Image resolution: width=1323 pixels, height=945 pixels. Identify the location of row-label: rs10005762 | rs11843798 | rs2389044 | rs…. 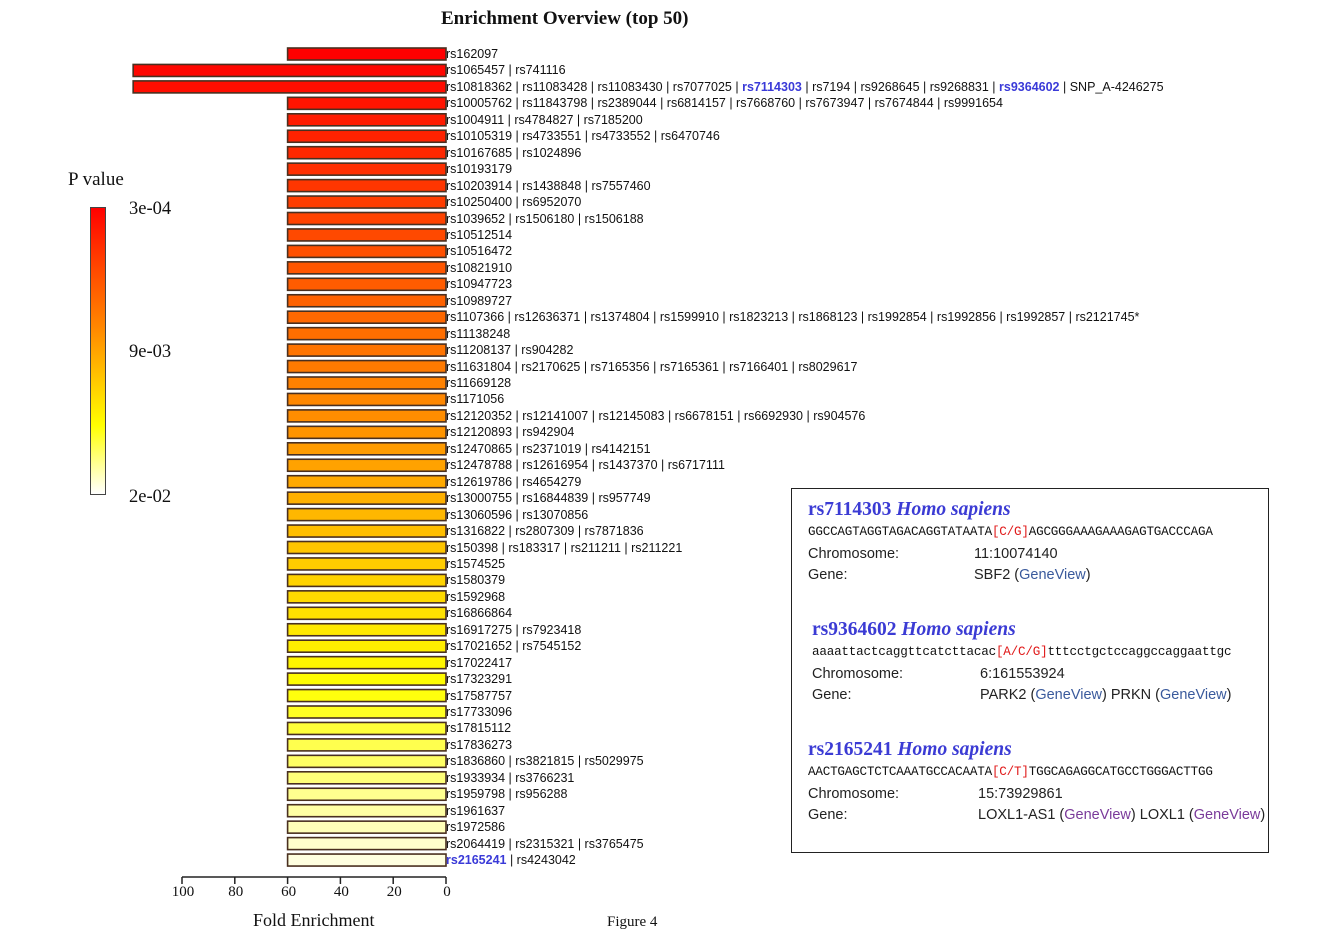
(724, 103).